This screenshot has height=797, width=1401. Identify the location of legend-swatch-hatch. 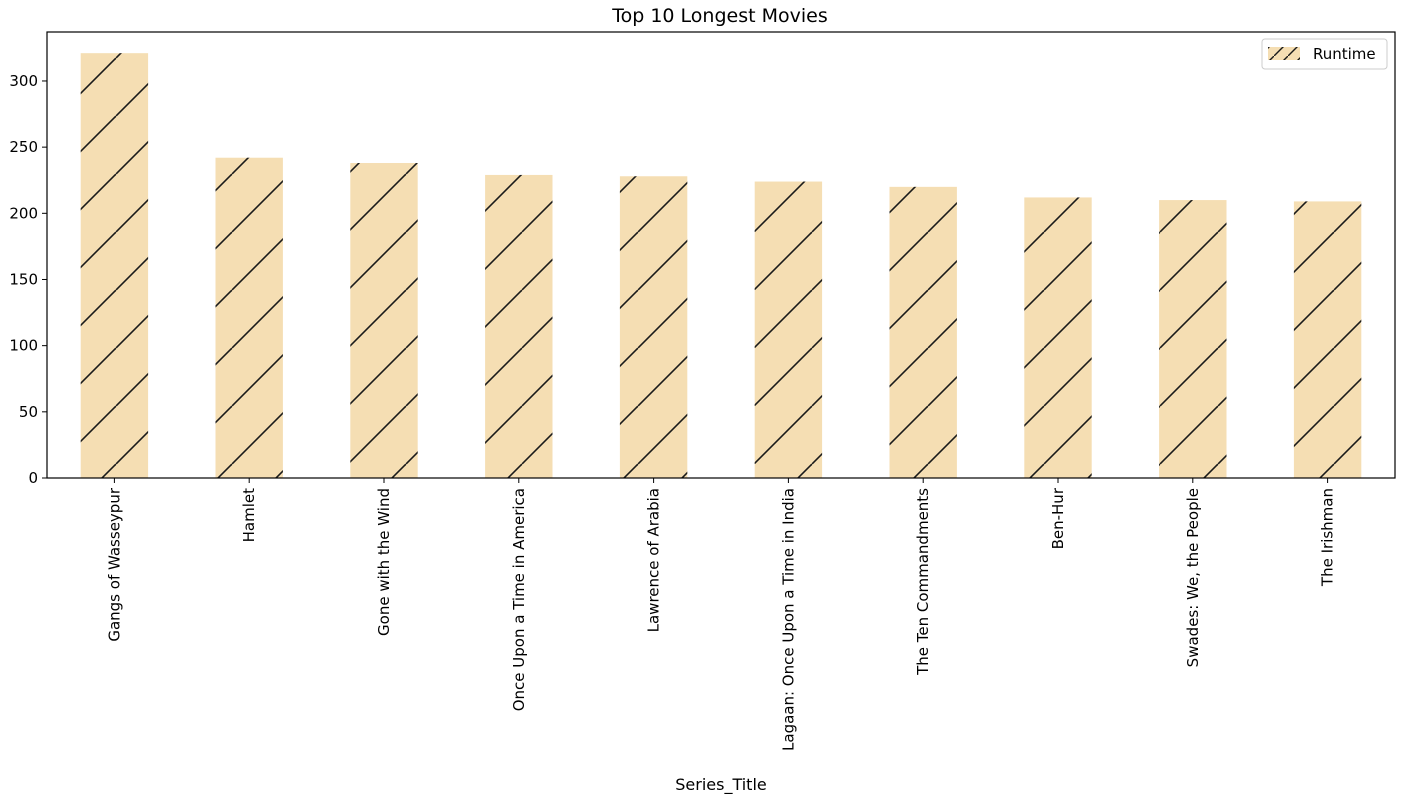
(1284, 53).